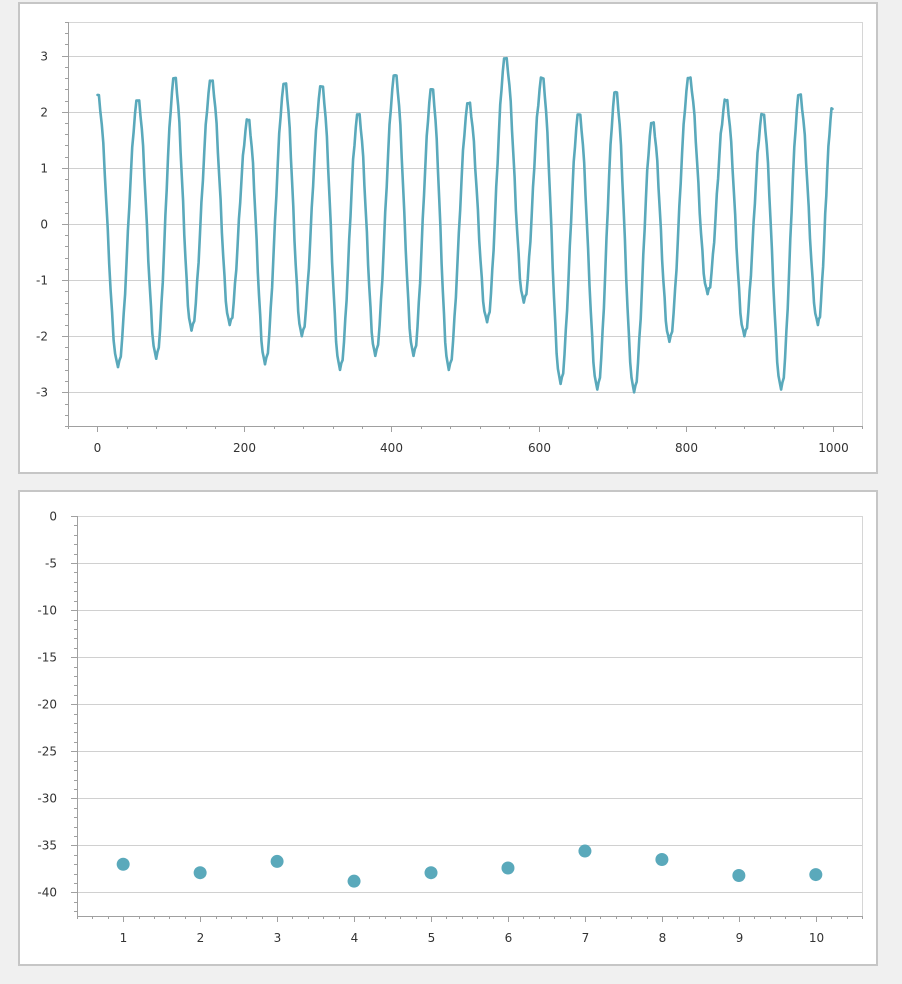 The height and width of the screenshot is (984, 902). What do you see at coordinates (51, 564) in the screenshot?
I see `y-tick-label: -5` at bounding box center [51, 564].